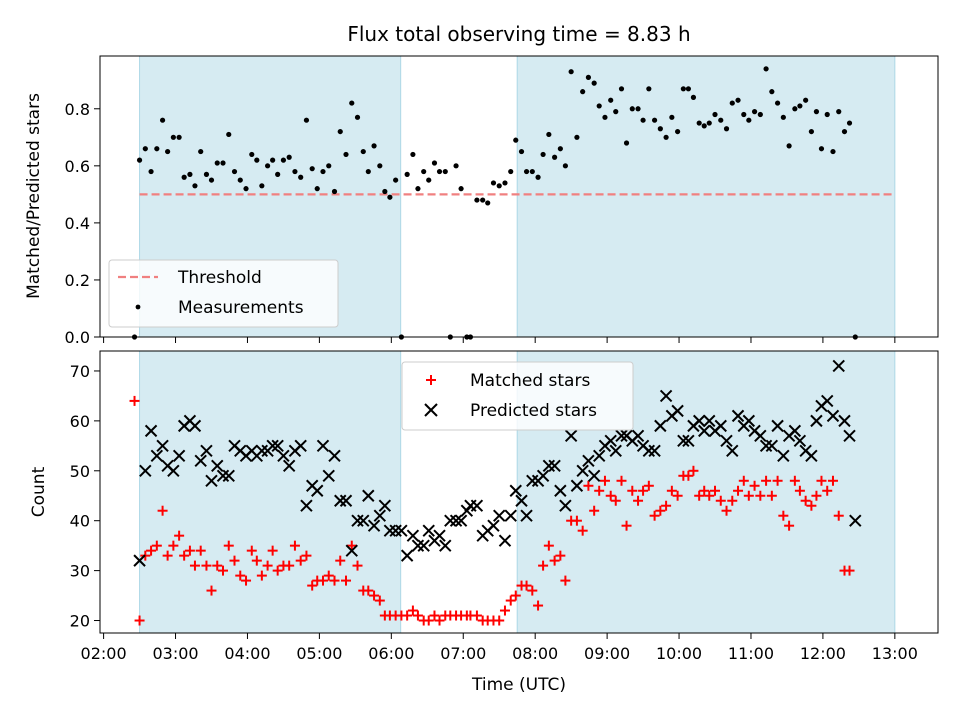  Describe the element at coordinates (223, 293) in the screenshot. I see `top-legend-box` at that location.